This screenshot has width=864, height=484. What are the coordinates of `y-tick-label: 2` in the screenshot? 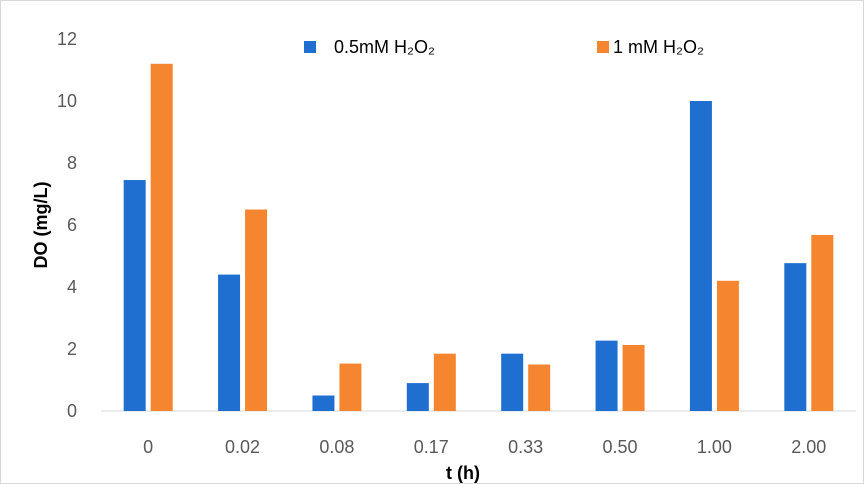 It's located at (72, 349).